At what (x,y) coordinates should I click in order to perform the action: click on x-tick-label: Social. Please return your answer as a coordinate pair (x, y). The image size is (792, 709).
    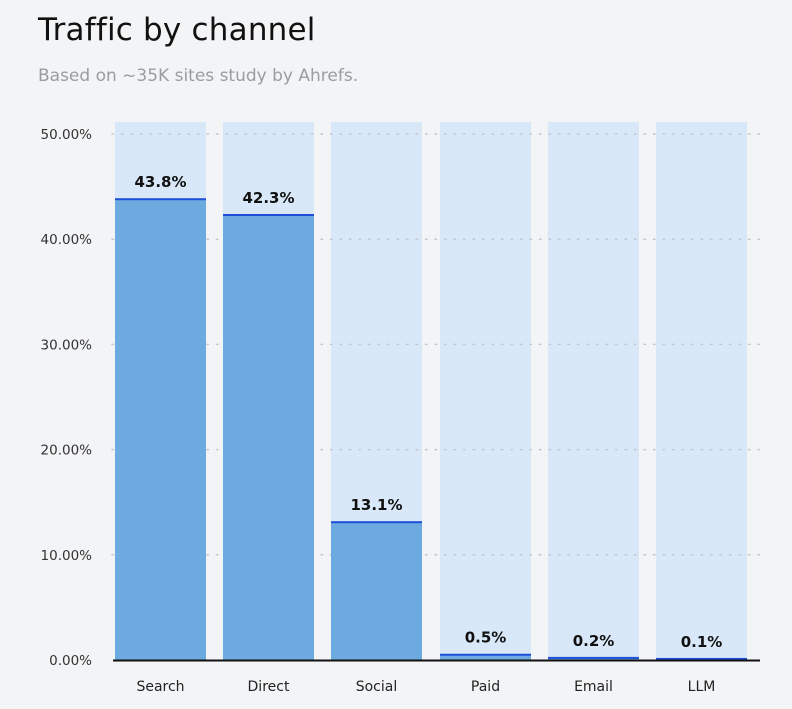
    Looking at the image, I should click on (377, 687).